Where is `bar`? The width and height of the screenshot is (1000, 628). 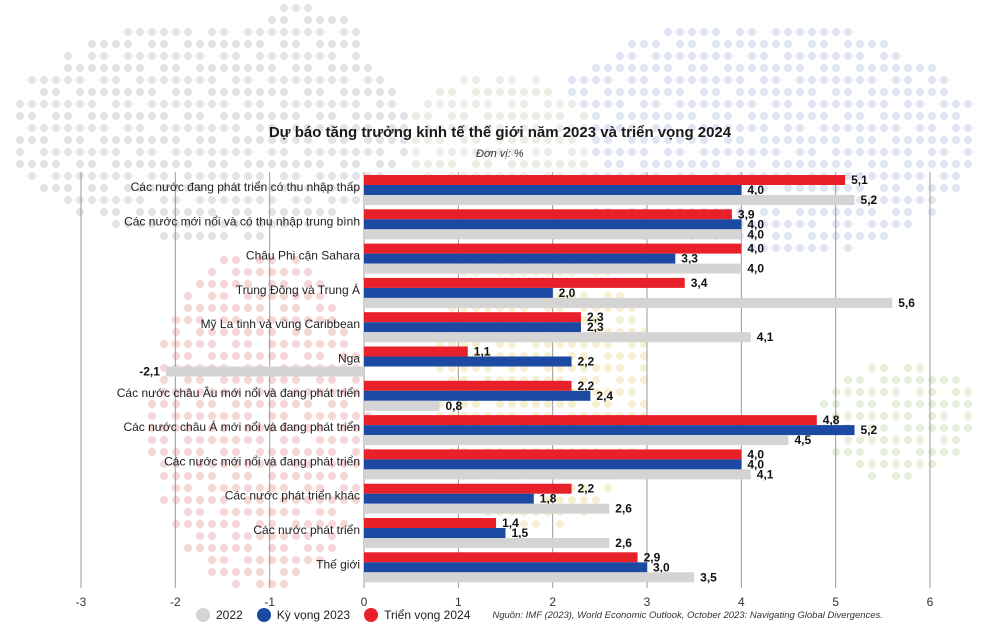
bar is located at coordinates (553, 234).